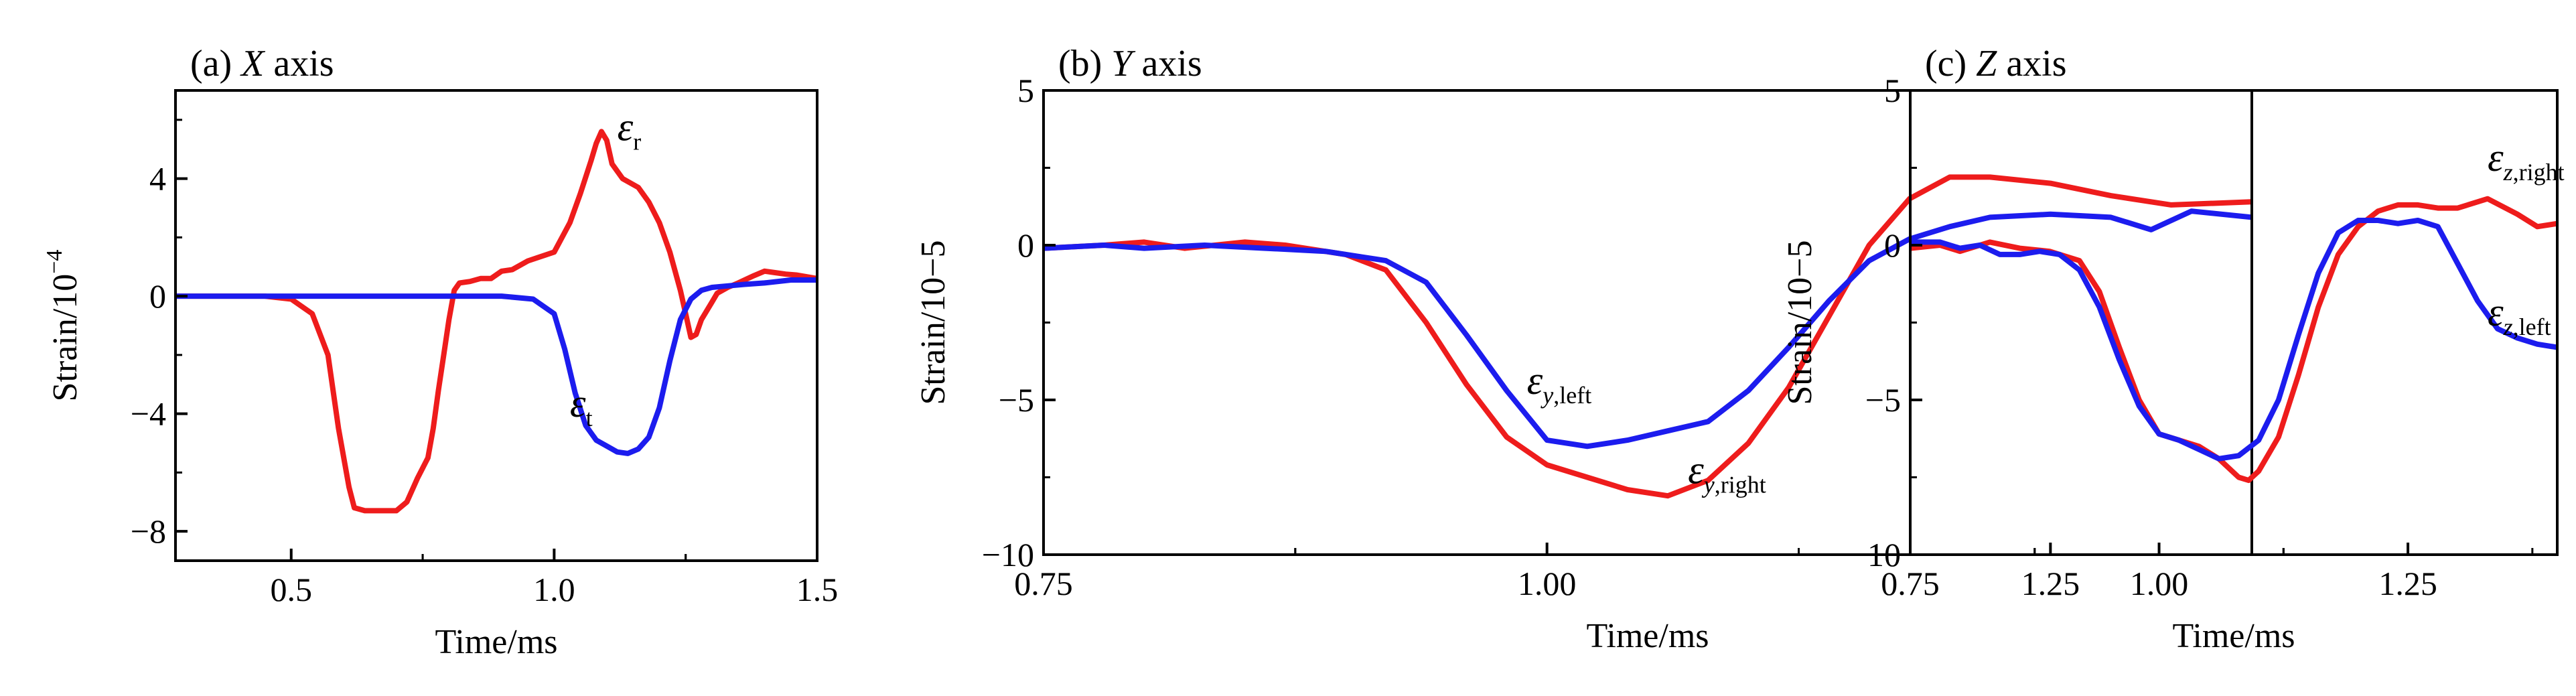  What do you see at coordinates (1996, 63) in the screenshot?
I see `panel-title: (c) Z axis` at bounding box center [1996, 63].